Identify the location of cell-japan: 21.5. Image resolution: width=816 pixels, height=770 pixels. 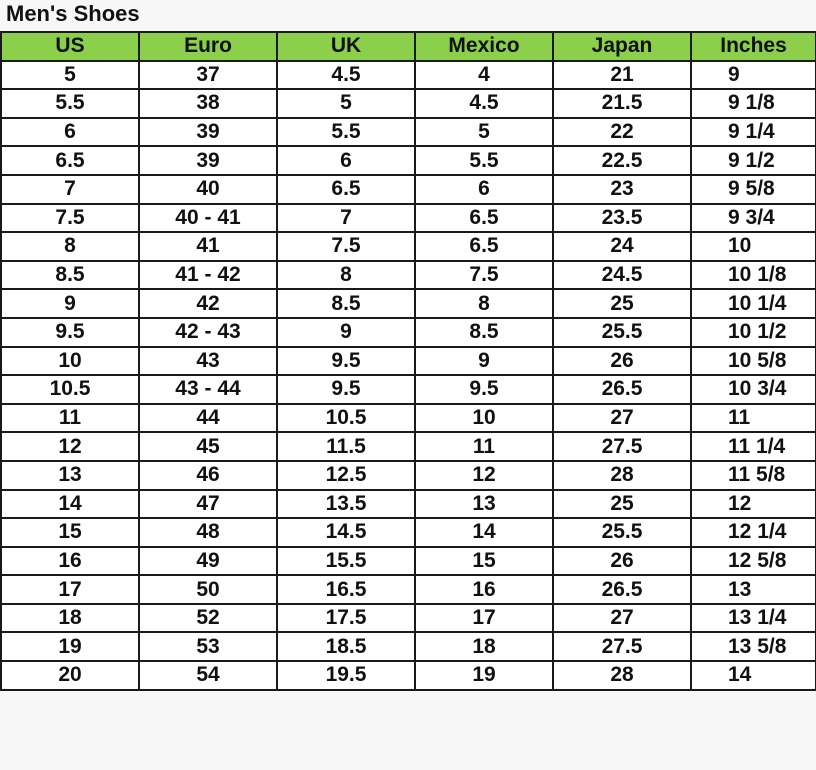
(622, 103).